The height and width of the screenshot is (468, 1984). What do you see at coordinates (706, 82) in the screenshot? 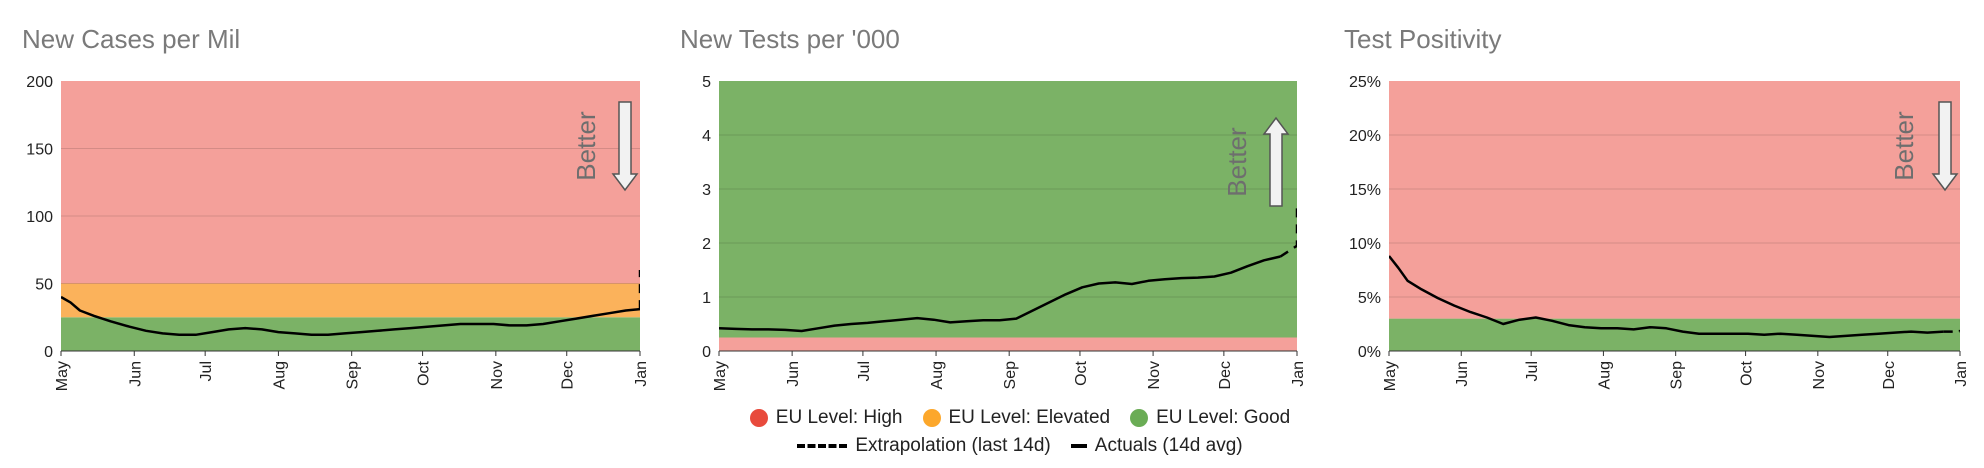
I see `y-tick-label: 5` at bounding box center [706, 82].